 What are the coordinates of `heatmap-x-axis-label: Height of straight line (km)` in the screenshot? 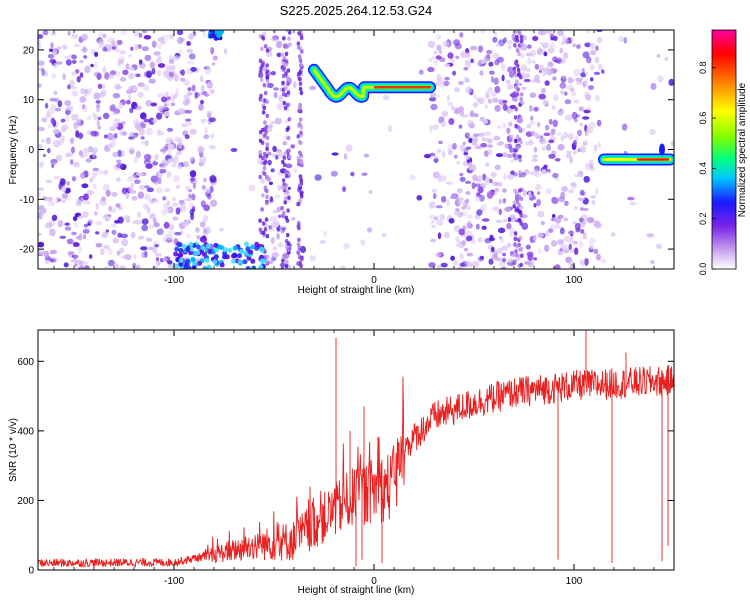 It's located at (356, 290).